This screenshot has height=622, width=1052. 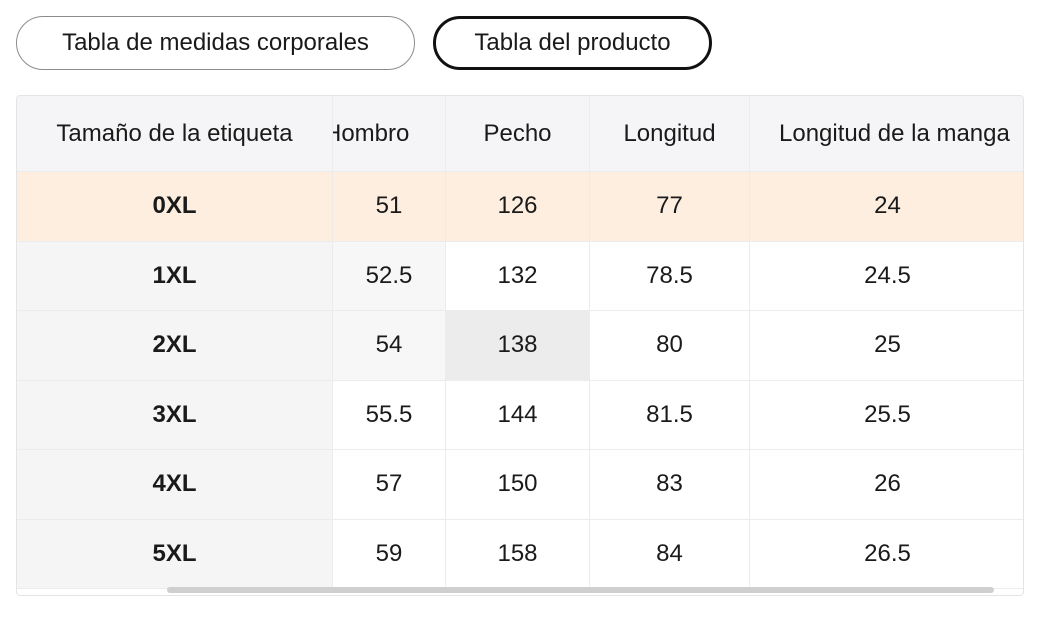 What do you see at coordinates (389, 346) in the screenshot?
I see `cell-shoulder: 54` at bounding box center [389, 346].